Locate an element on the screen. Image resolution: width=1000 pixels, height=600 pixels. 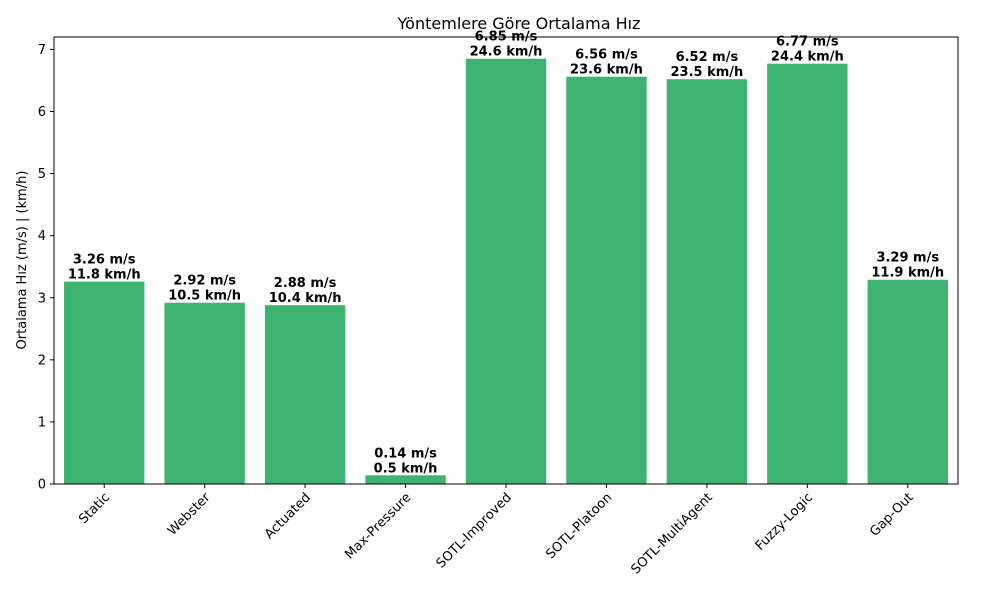
bar-value-label: 23.6 km/h is located at coordinates (606, 70).